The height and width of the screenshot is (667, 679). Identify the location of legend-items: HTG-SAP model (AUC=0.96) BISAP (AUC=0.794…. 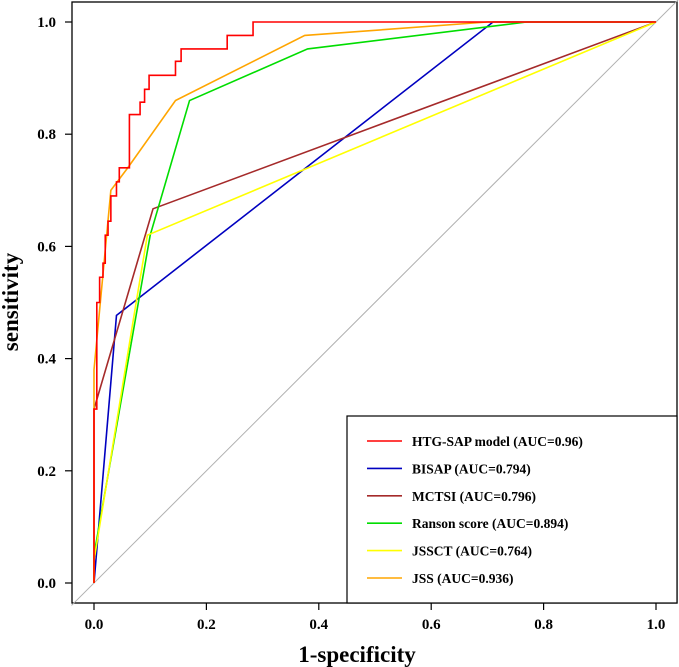
(475, 510).